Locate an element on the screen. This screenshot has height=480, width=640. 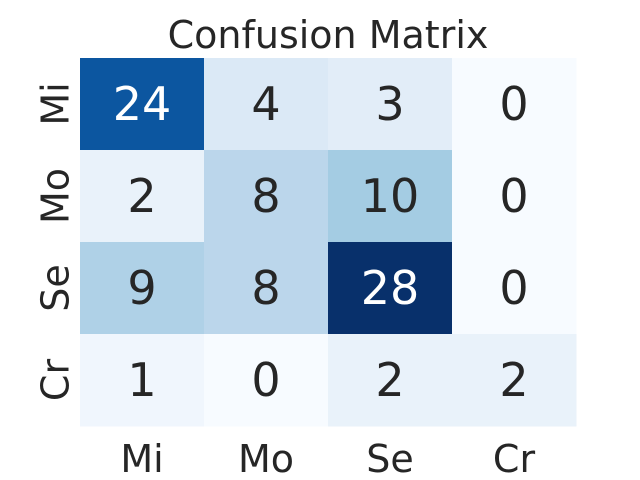
cell-value-label: 10 is located at coordinates (390, 196).